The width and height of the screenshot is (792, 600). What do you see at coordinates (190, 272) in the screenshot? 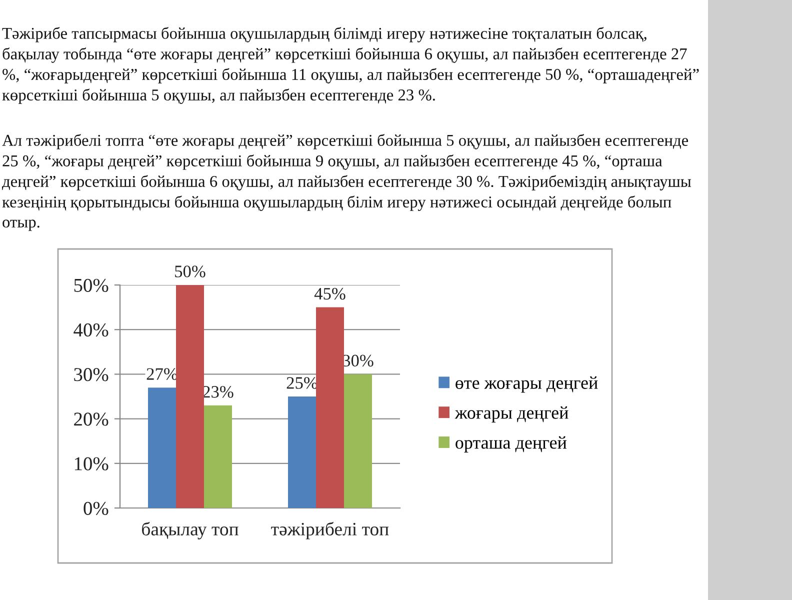
I see `data-label: 50%` at bounding box center [190, 272].